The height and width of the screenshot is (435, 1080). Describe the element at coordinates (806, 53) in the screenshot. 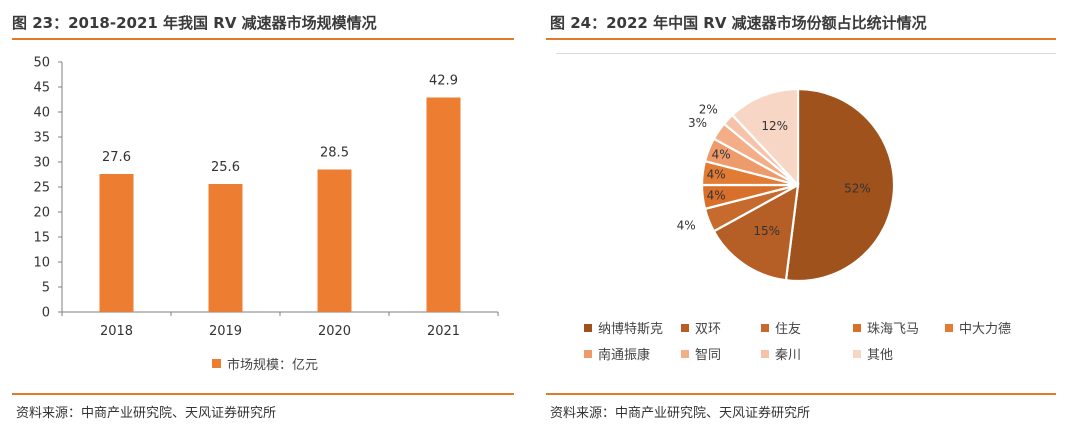

I see `chart-frame-line` at that location.